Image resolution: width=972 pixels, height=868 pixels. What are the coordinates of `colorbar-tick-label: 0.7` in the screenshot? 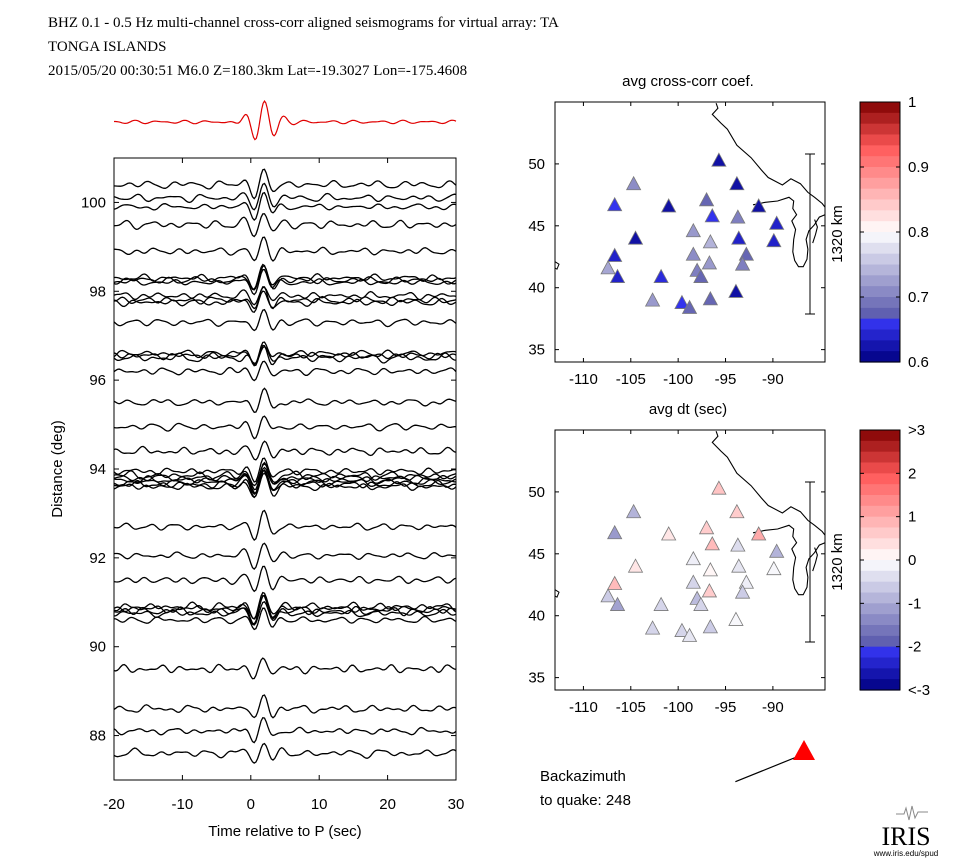 It's located at (918, 297).